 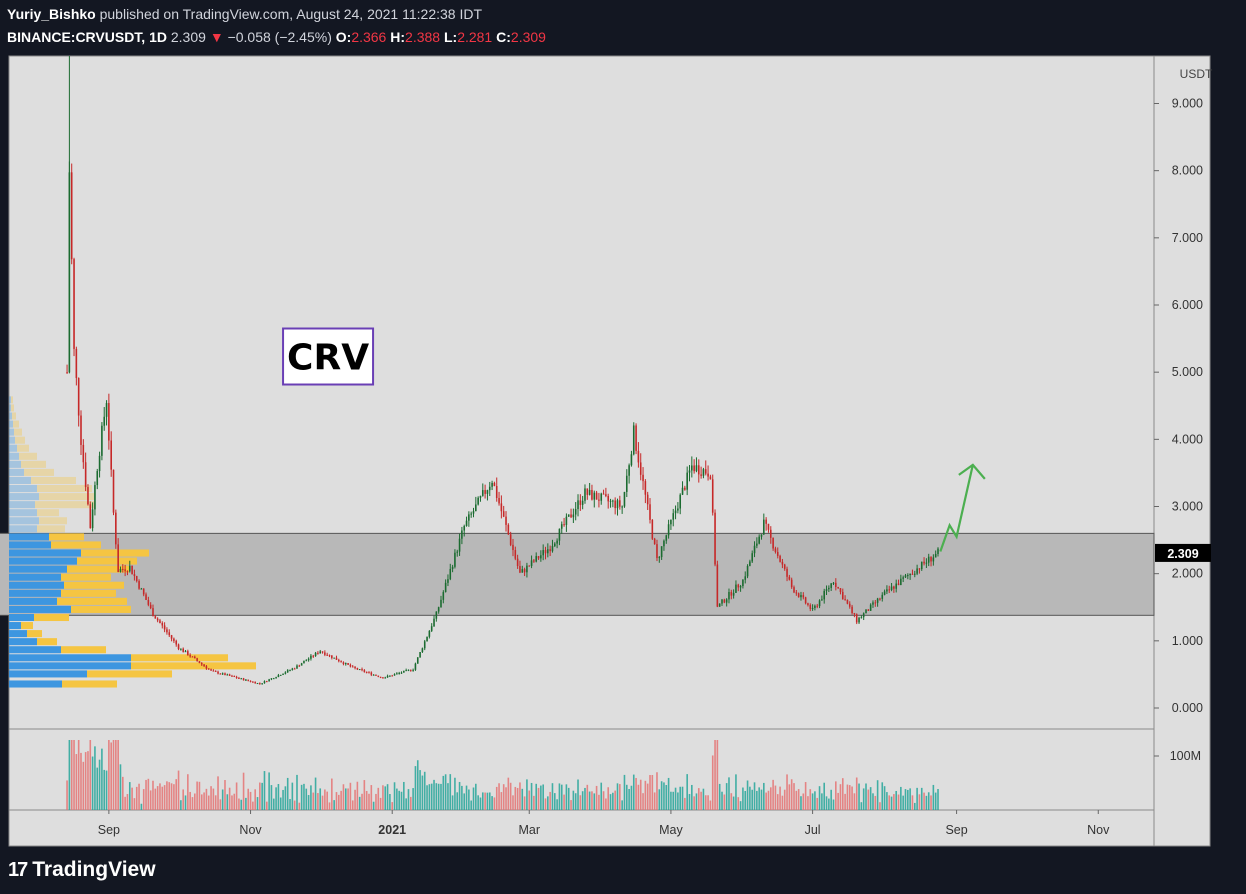 What do you see at coordinates (581, 828) in the screenshot?
I see `time-axis` at bounding box center [581, 828].